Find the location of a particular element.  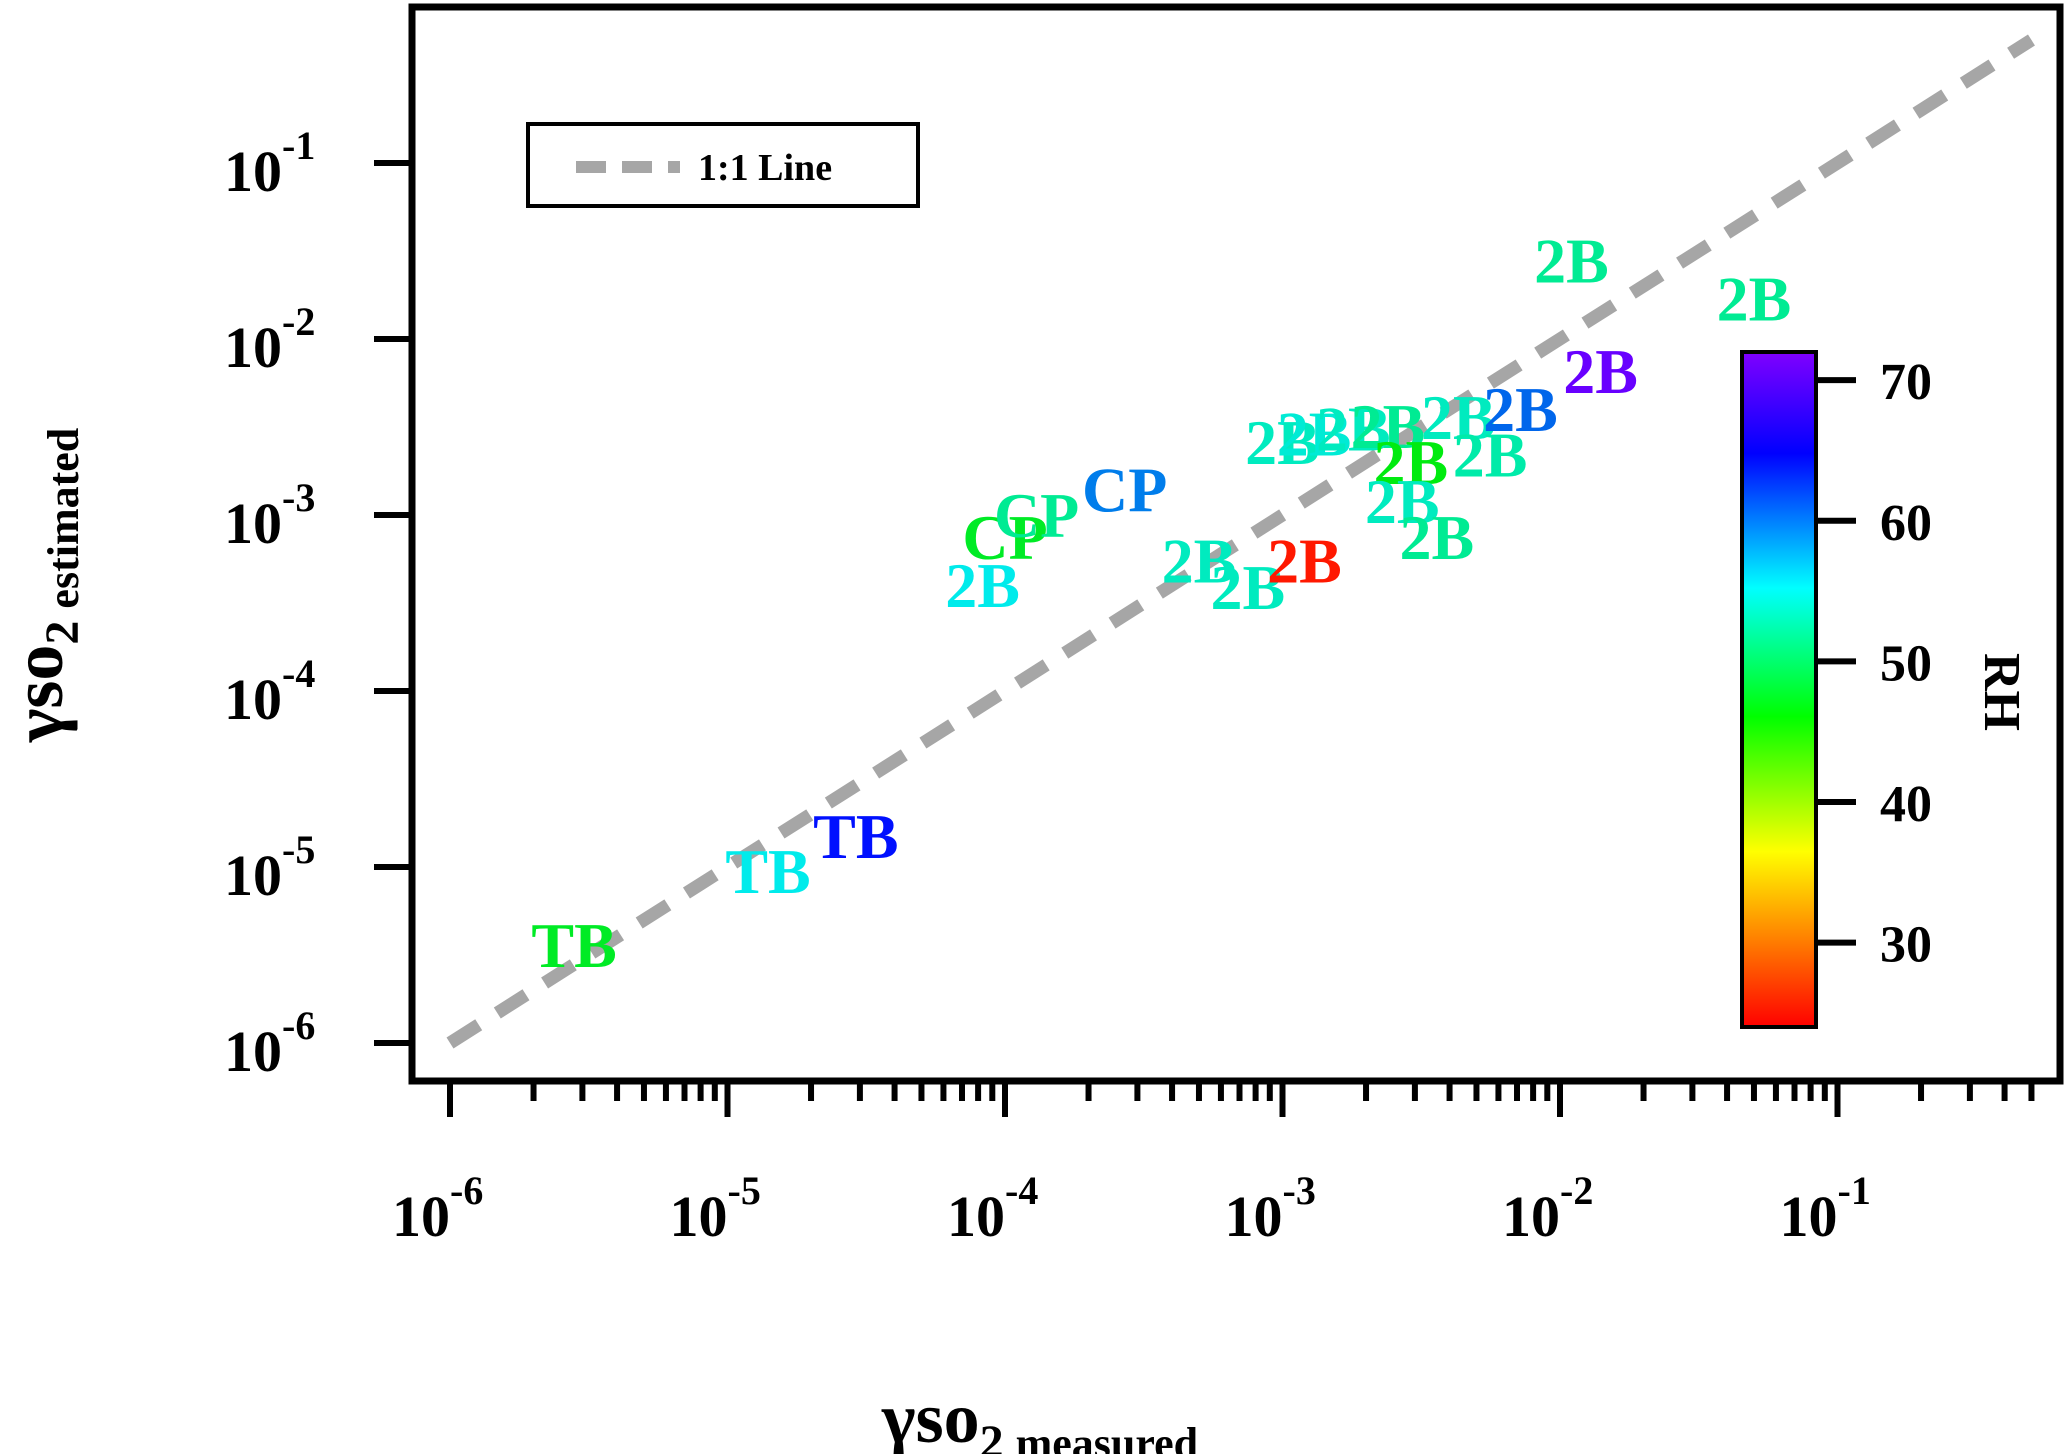

y-tick-label: 10⁻² is located at coordinates (269, 339).